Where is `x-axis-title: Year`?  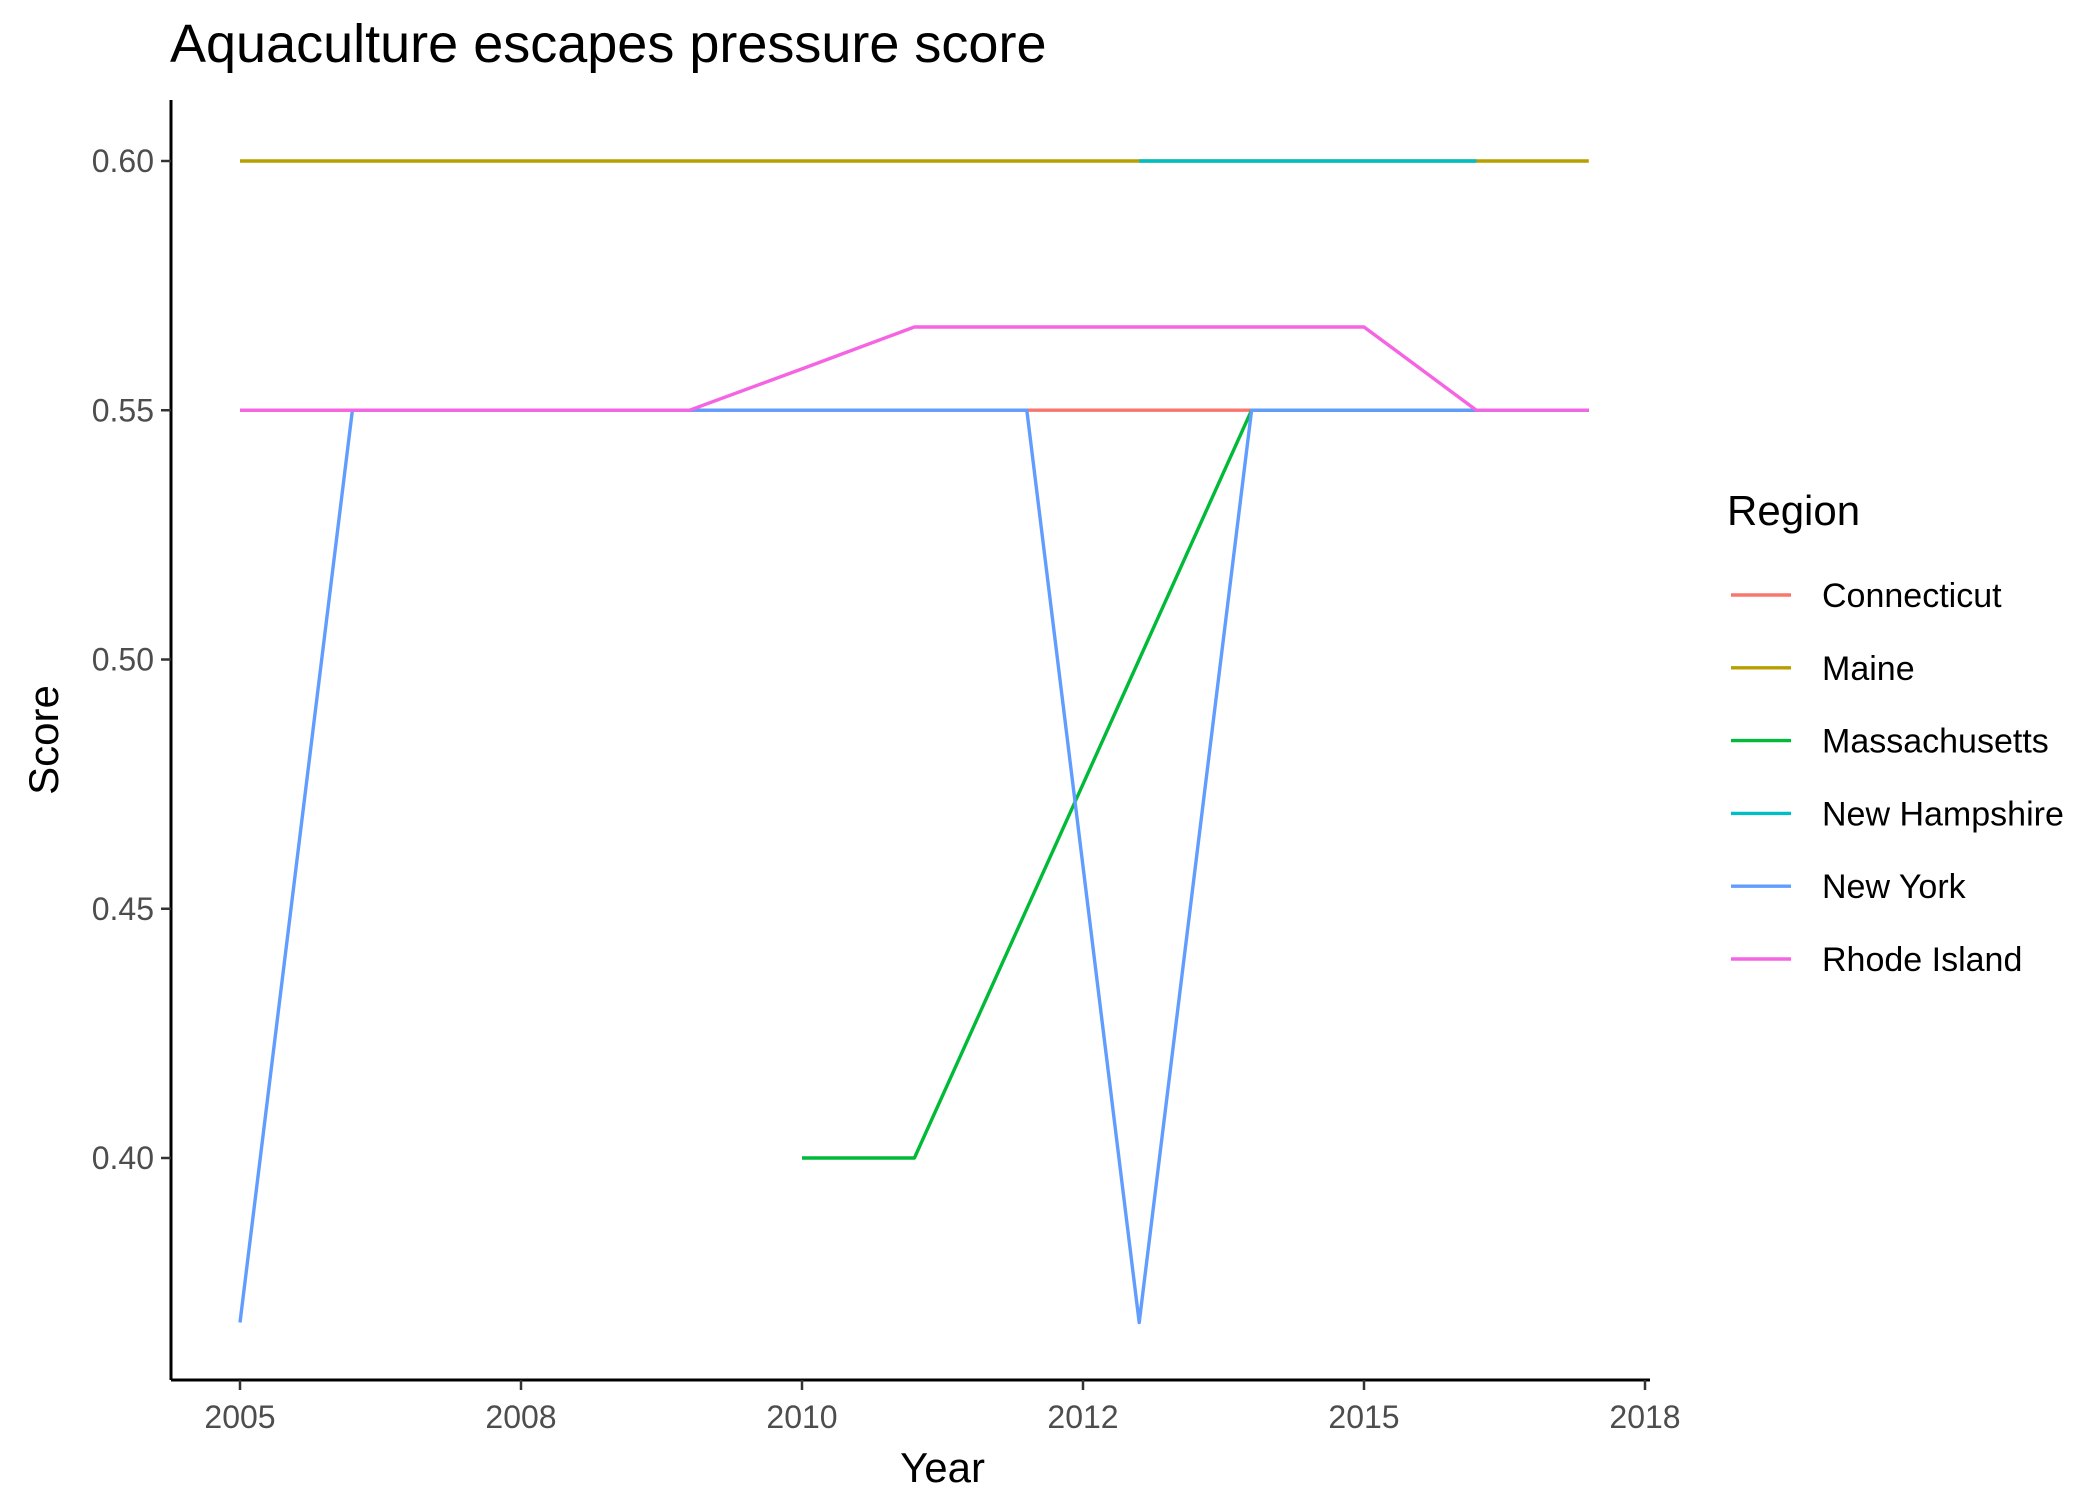
x-axis-title: Year is located at coordinates (942, 1467).